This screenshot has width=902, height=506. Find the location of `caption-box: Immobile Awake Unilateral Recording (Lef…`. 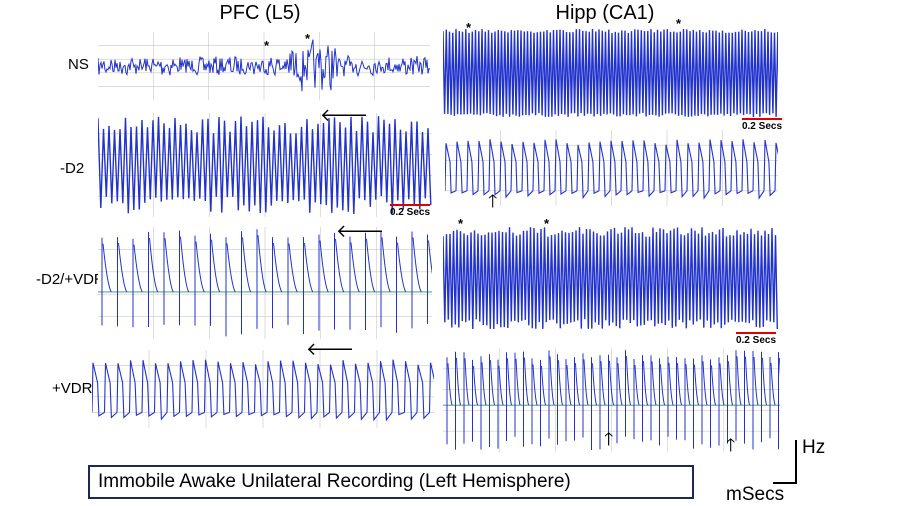

caption-box: Immobile Awake Unilateral Recording (Lef… is located at coordinates (391, 482).